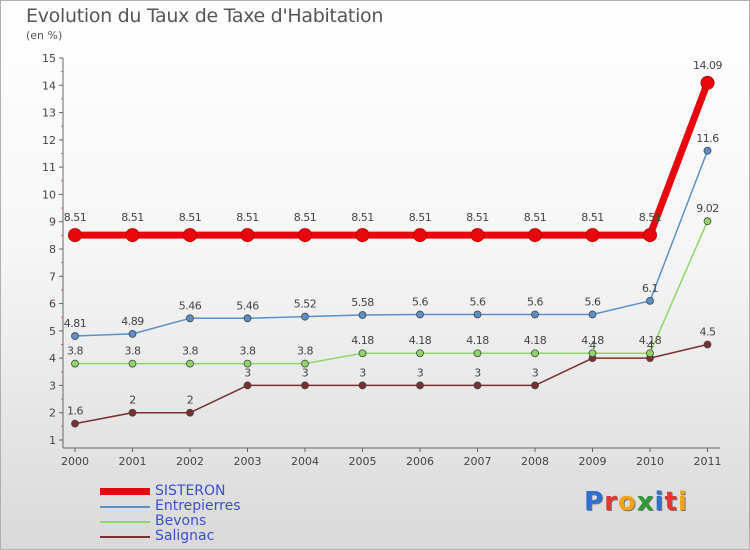  Describe the element at coordinates (52, 413) in the screenshot. I see `y-tick-label: 2` at that location.